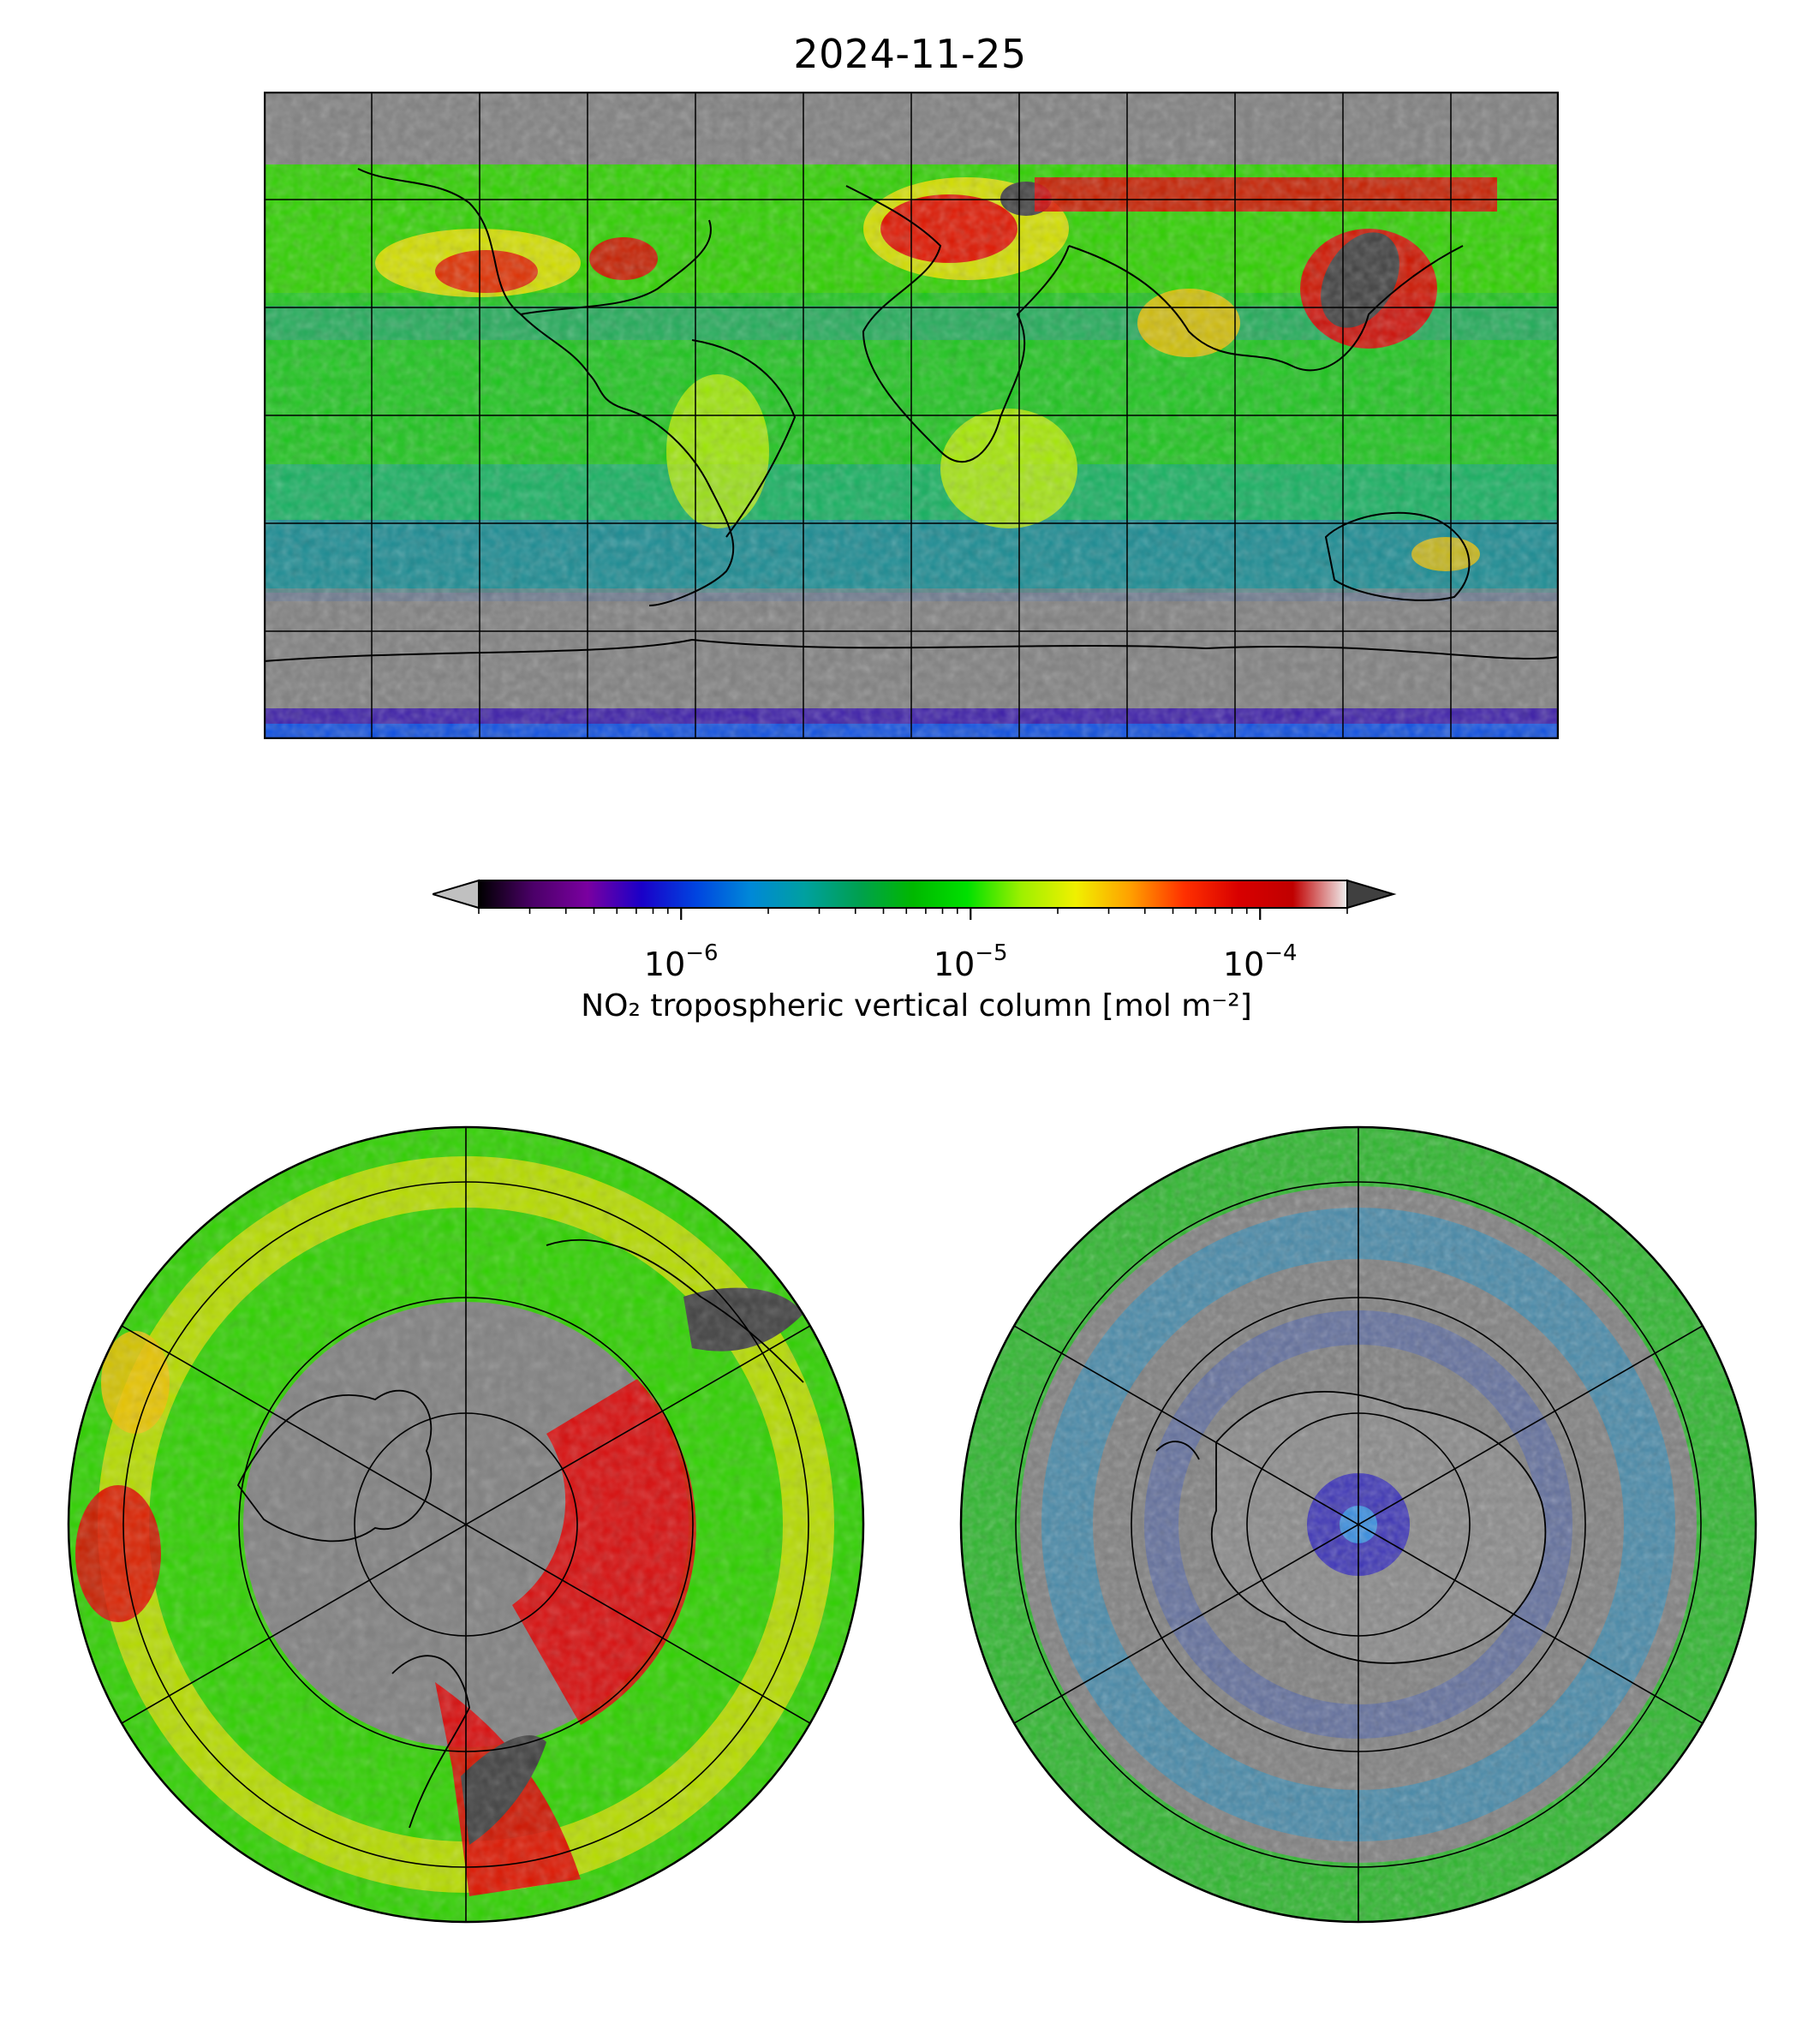  What do you see at coordinates (546, 387) in the screenshot?
I see `coast-americas-west` at bounding box center [546, 387].